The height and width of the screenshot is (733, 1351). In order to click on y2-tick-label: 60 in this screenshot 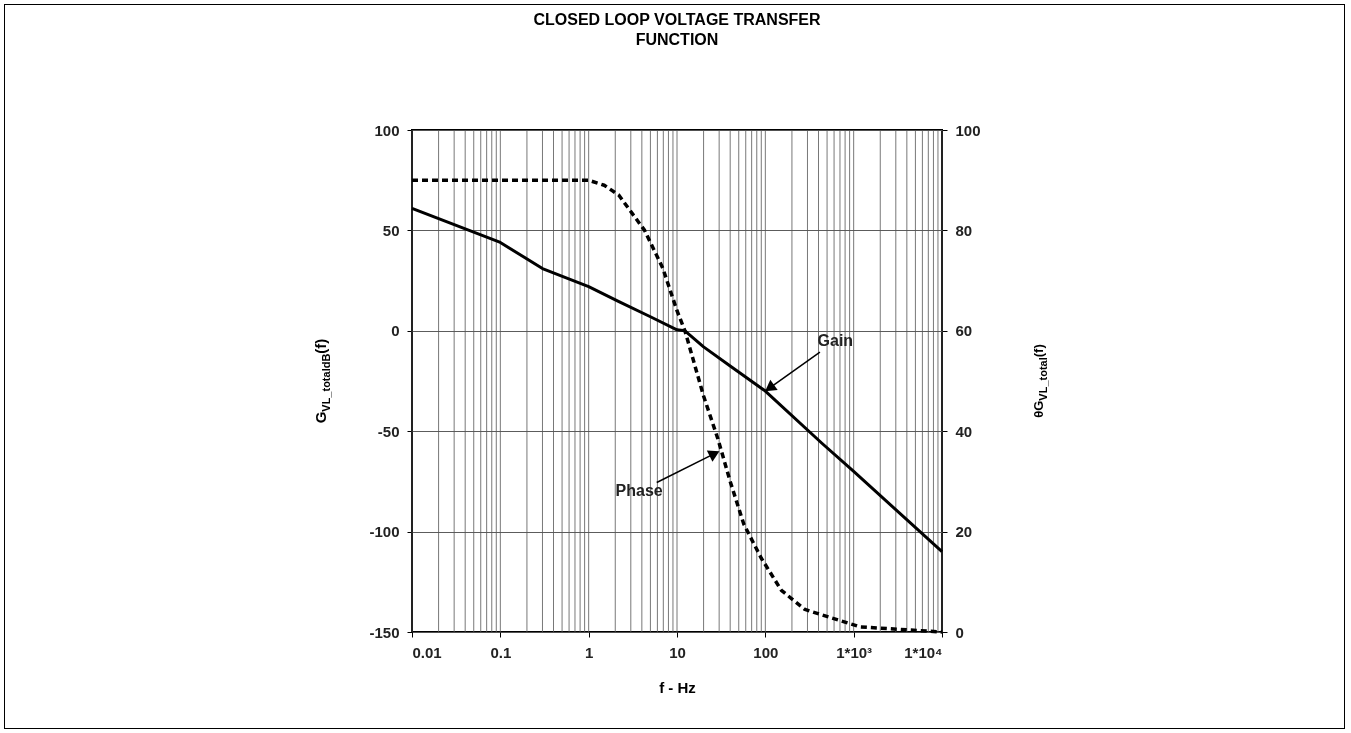, I will do `click(964, 331)`.